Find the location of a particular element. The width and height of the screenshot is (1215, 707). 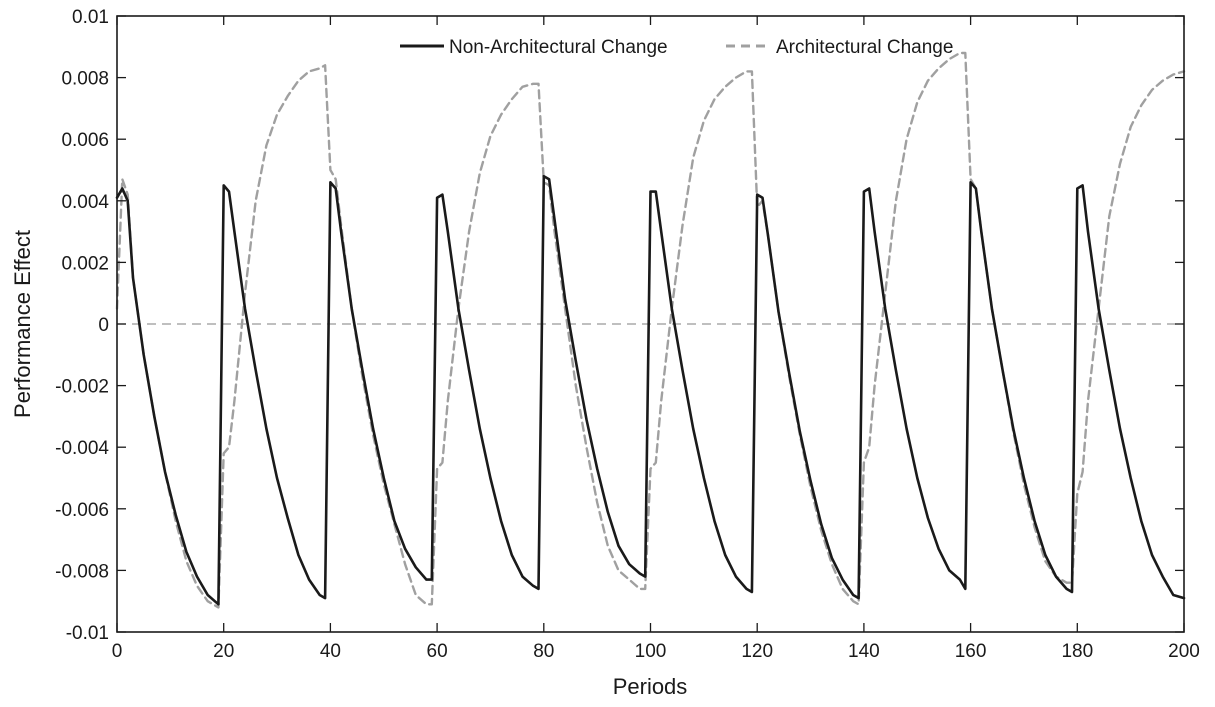

legend-label-architectural: Architectural Change is located at coordinates (864, 47).